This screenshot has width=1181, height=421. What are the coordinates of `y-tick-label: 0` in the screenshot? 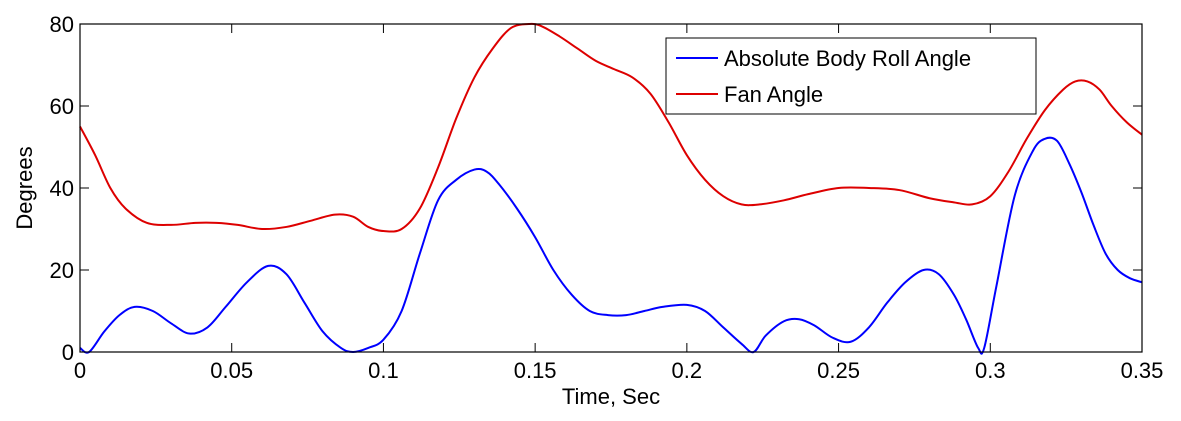 It's located at (68, 352).